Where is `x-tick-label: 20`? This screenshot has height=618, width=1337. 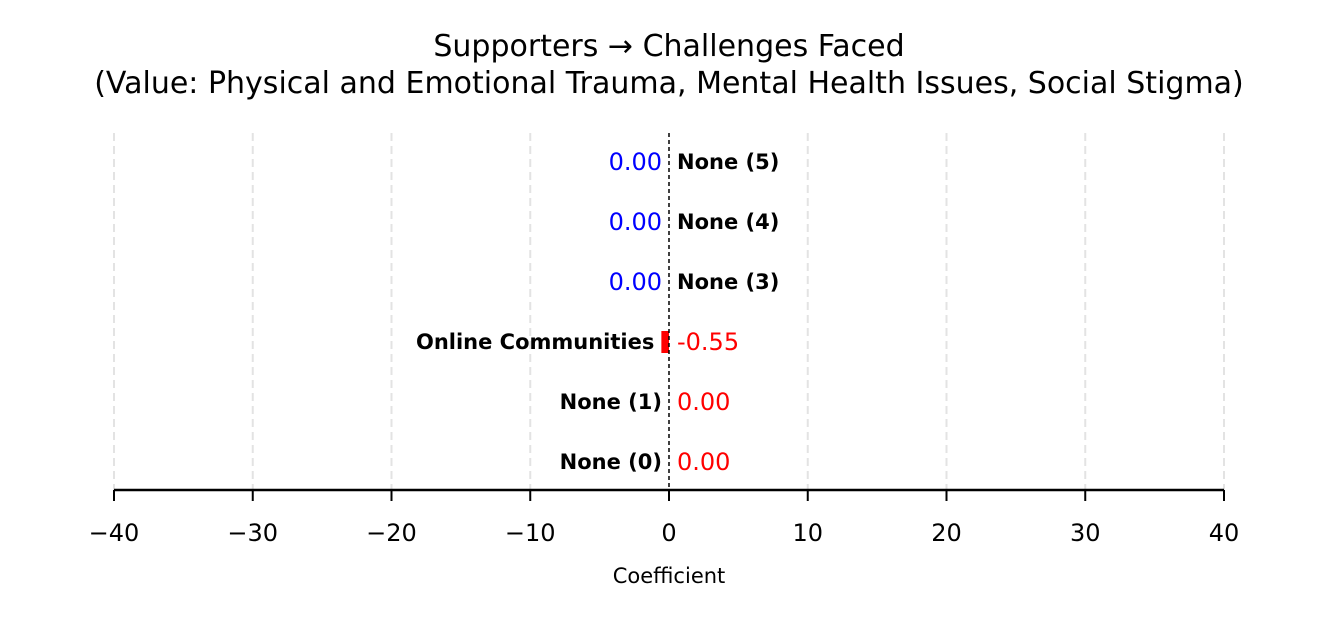
x-tick-label: 20 is located at coordinates (946, 533).